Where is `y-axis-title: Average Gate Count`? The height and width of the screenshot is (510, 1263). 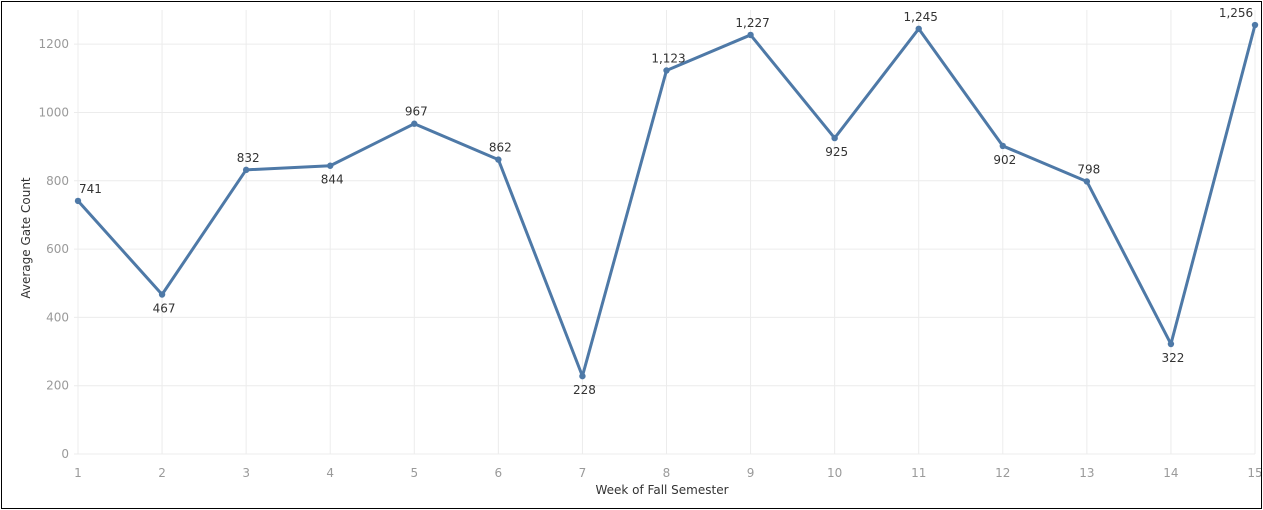 y-axis-title: Average Gate Count is located at coordinates (26, 238).